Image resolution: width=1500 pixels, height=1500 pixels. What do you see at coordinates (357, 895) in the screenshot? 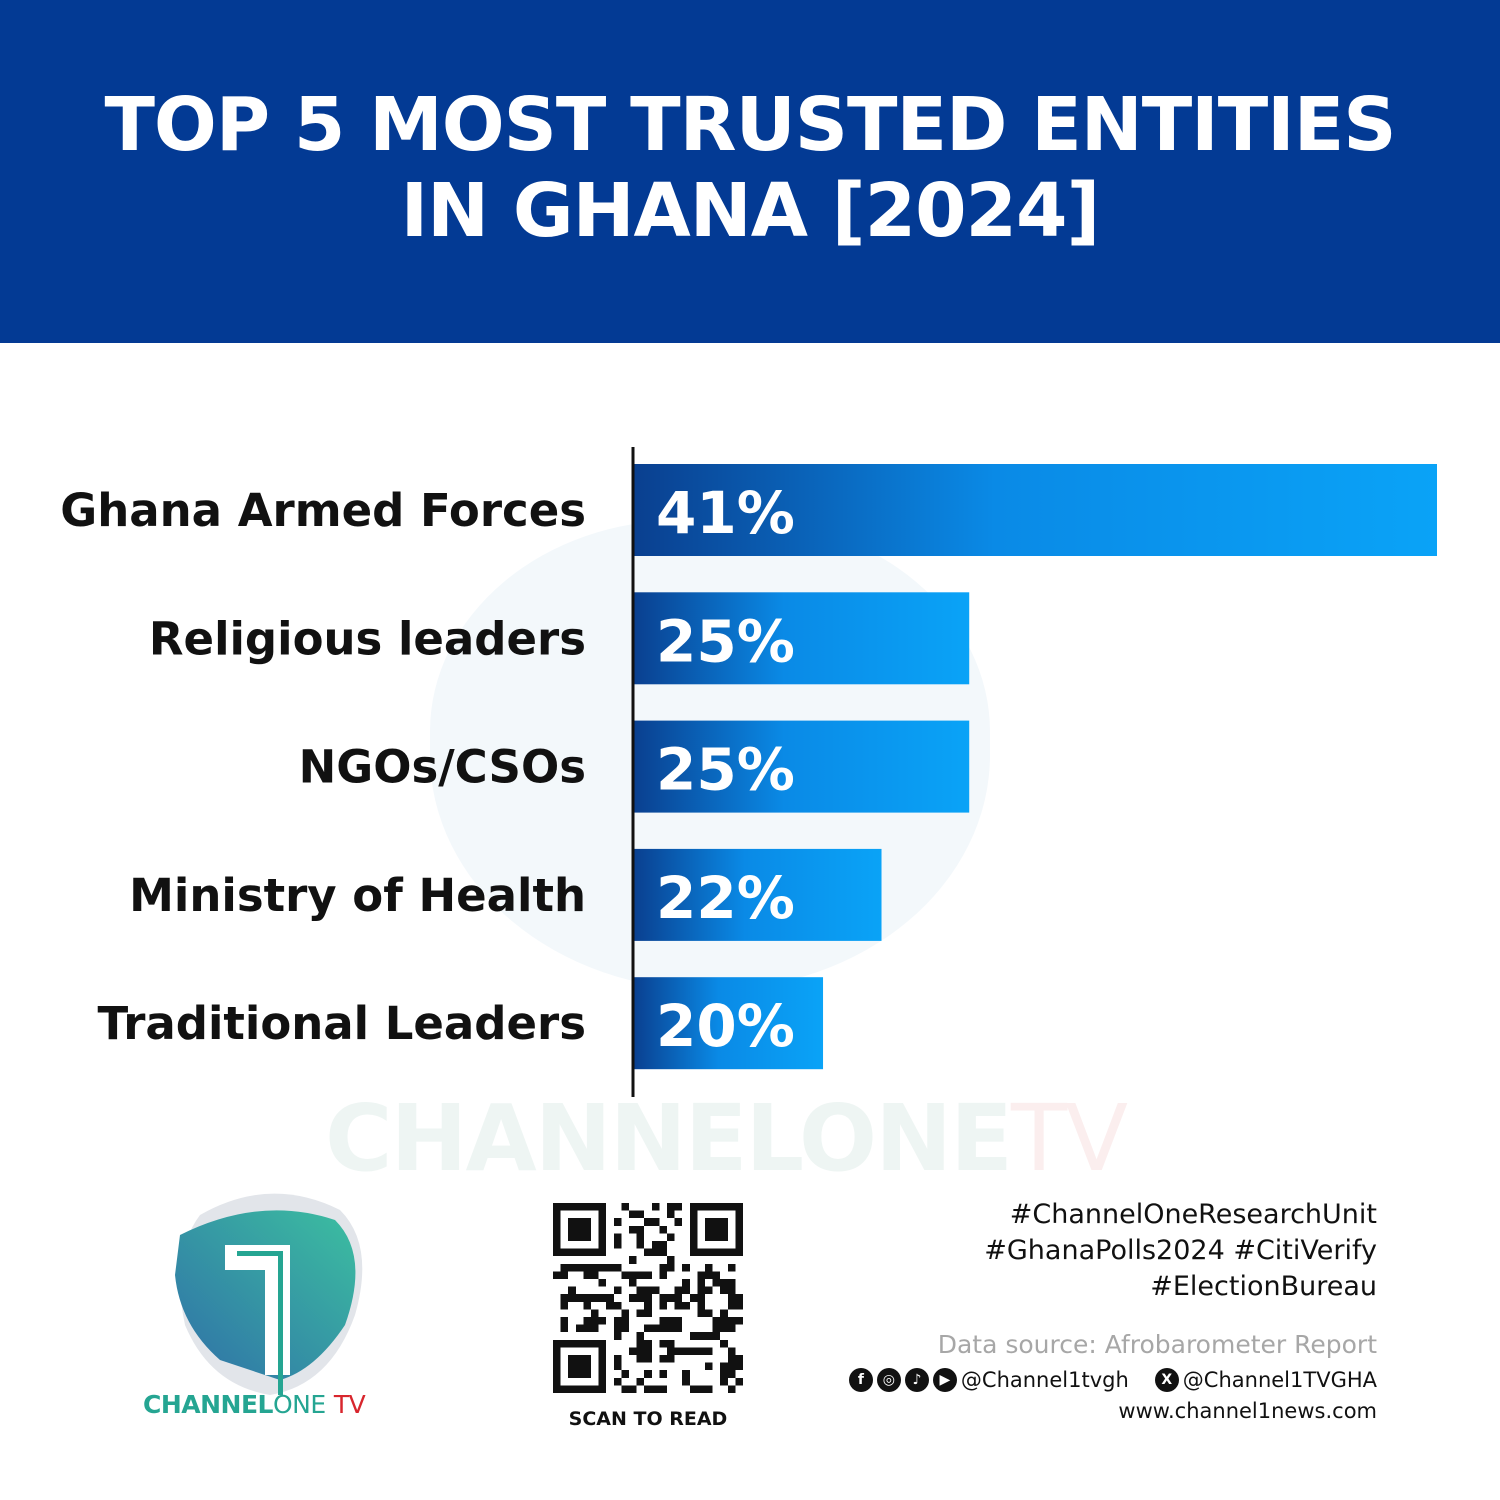
I see `category-label: Ministry of Health` at bounding box center [357, 895].